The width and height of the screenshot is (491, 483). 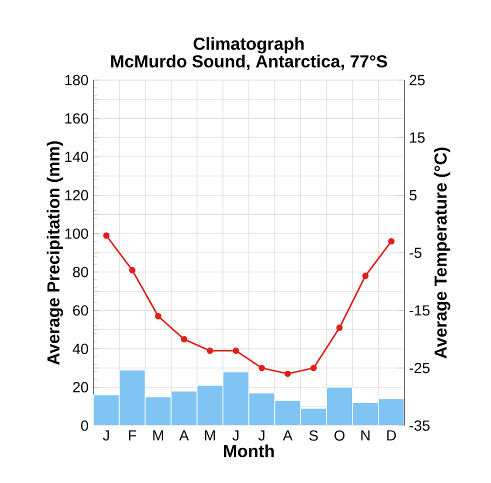 What do you see at coordinates (249, 45) in the screenshot?
I see `chart-title: Climatograph` at bounding box center [249, 45].